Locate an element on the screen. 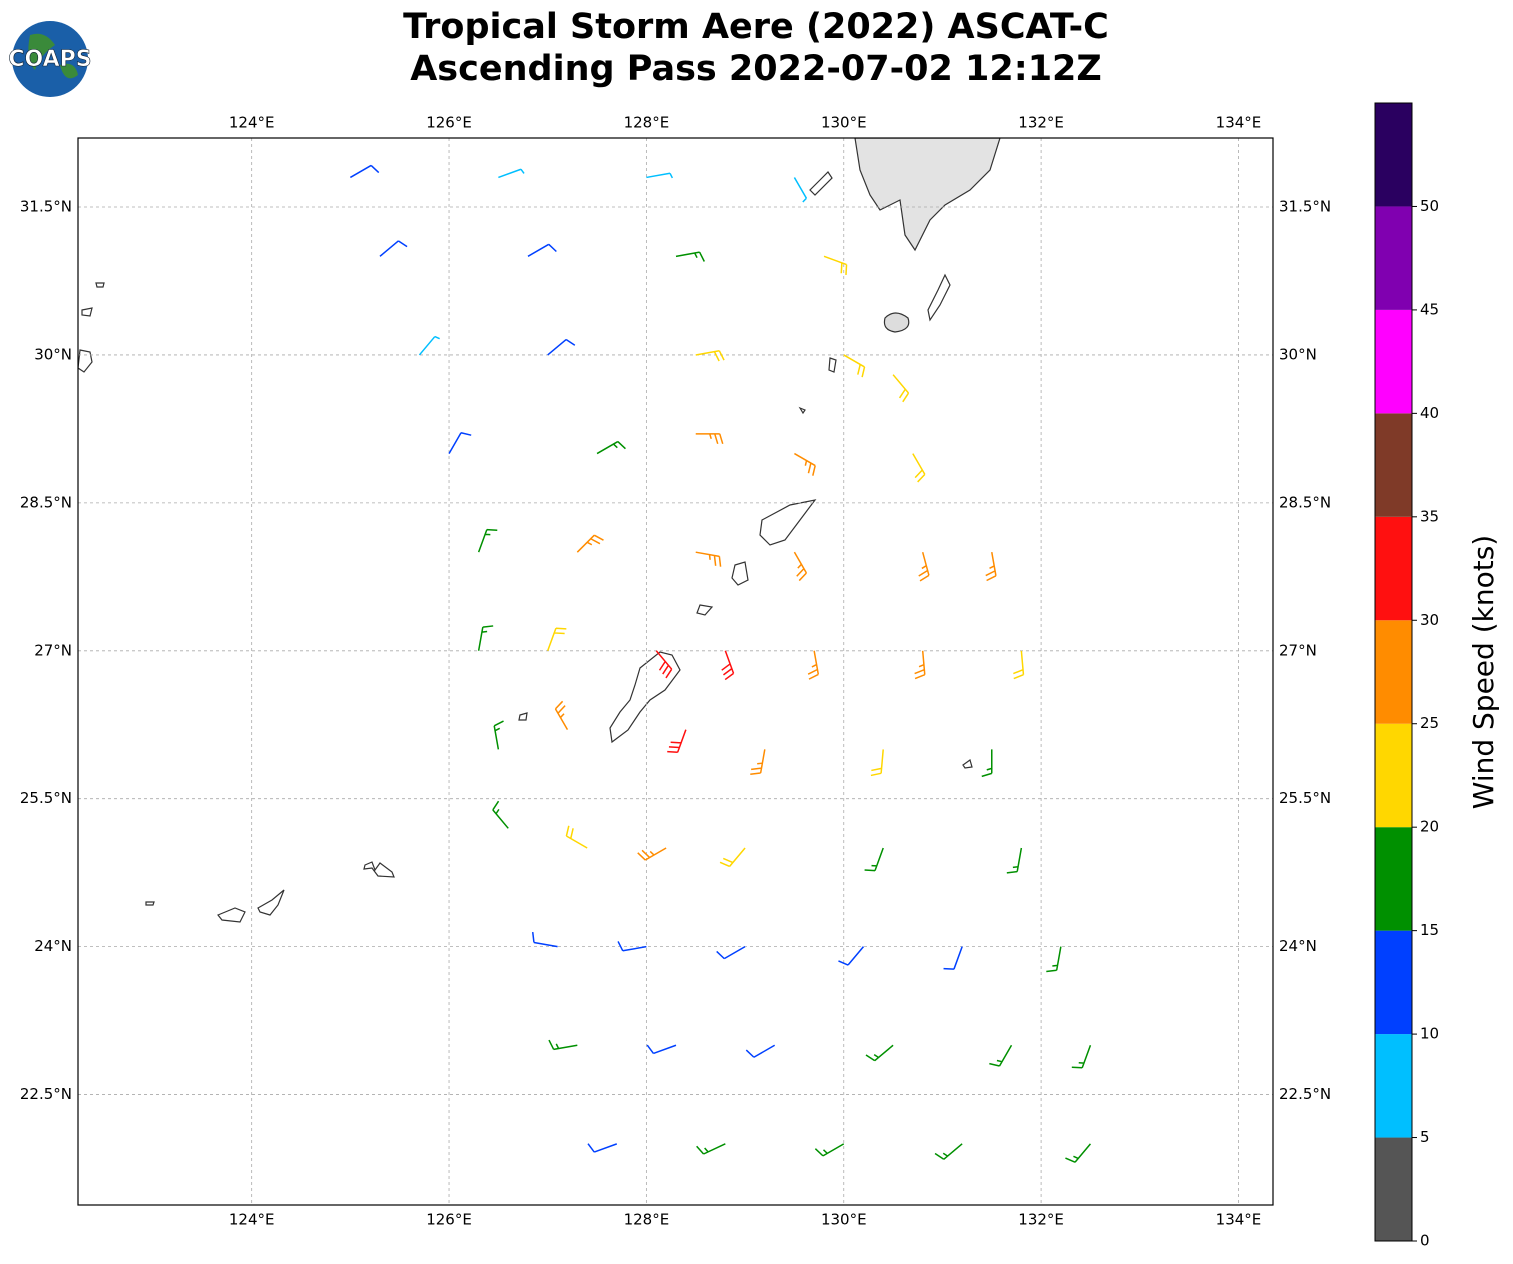  colorbar: 0 5 10 15 20 25 30 35 40 45 50 is located at coordinates (1406, 676).